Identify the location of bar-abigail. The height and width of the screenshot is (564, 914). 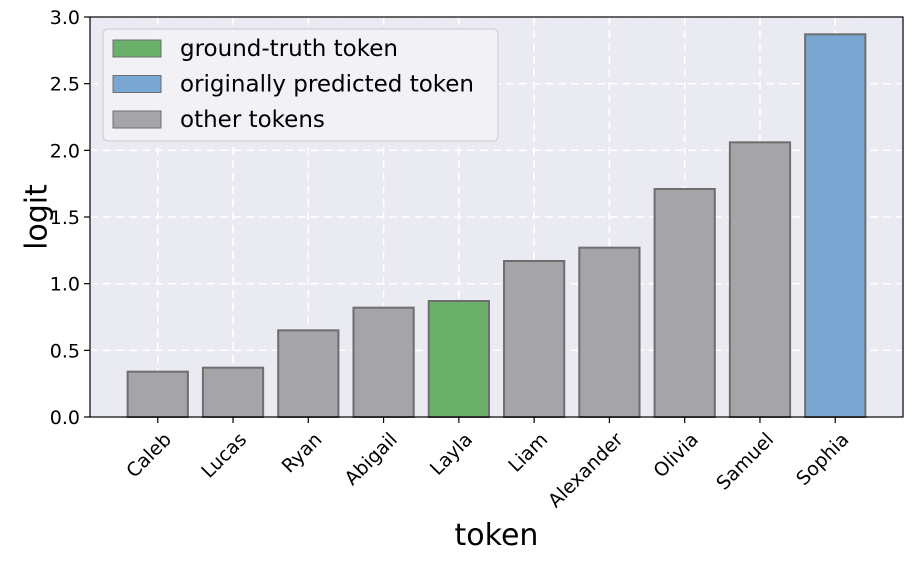
(383, 362).